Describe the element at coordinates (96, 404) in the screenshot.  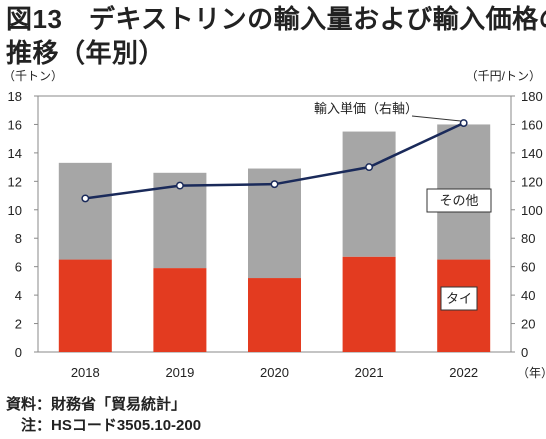
I see `source-line: 資料：財務省「貿易統計」` at that location.